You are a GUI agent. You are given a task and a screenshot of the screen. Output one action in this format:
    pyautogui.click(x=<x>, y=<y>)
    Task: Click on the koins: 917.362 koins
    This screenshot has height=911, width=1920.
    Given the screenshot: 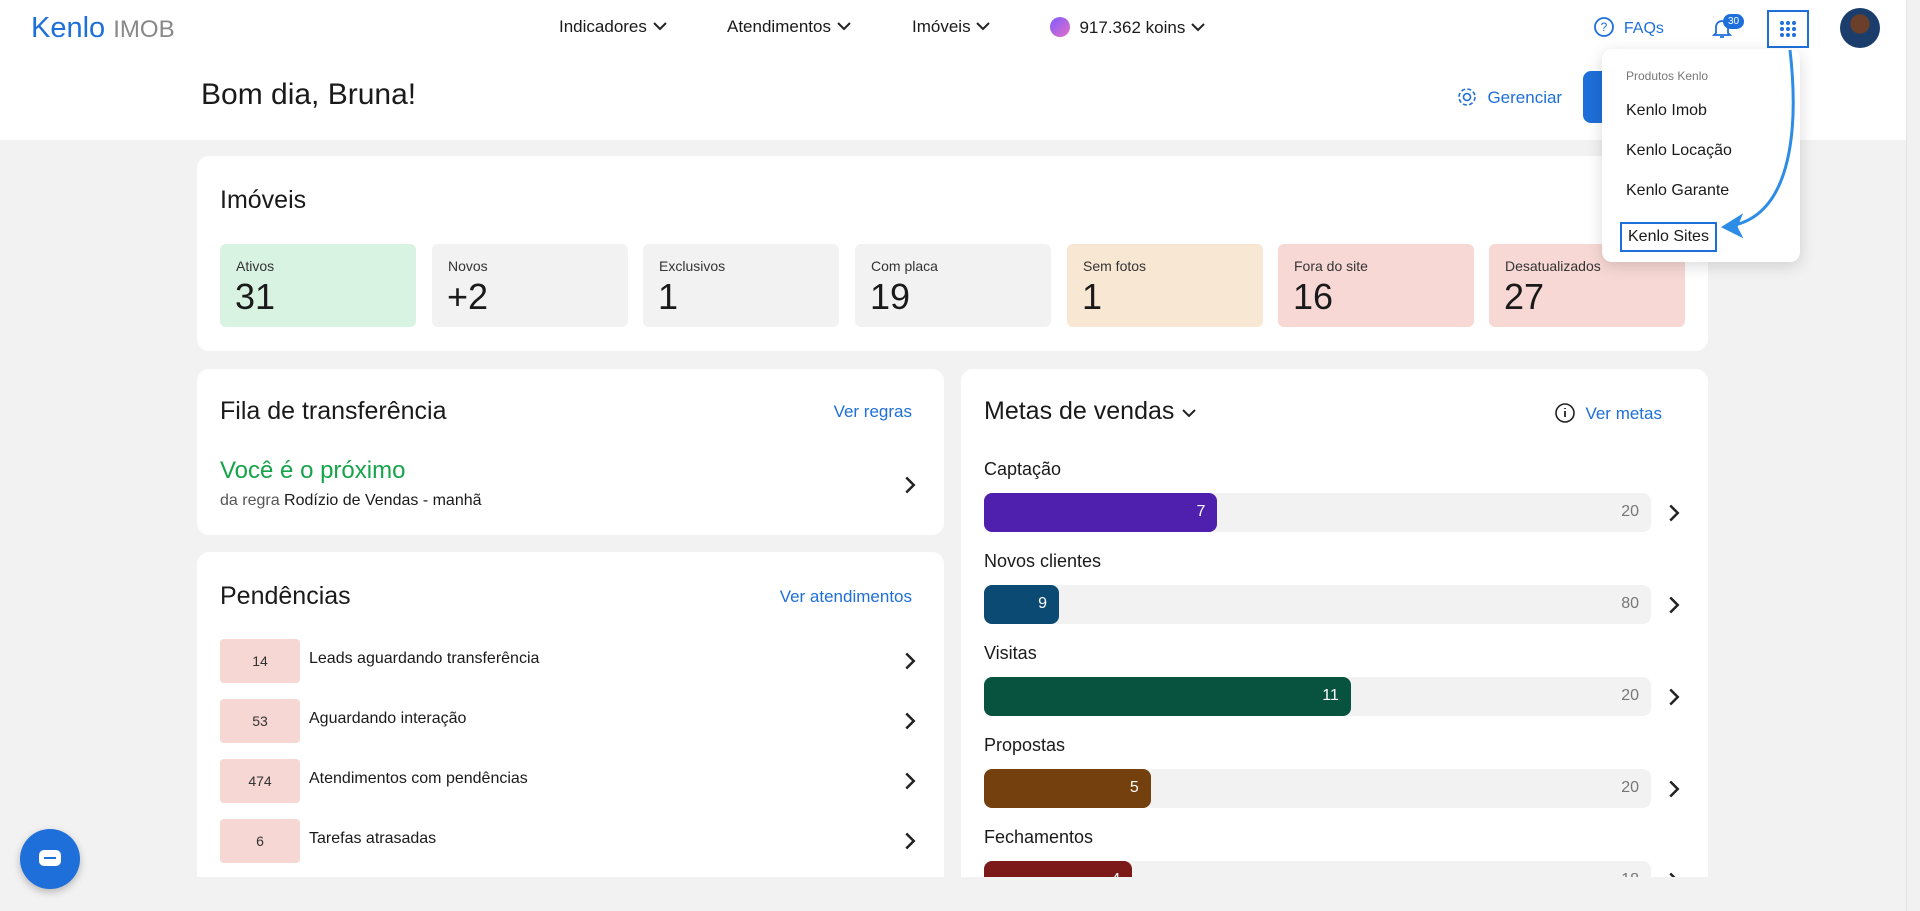 What is the action you would take?
    pyautogui.click(x=1128, y=27)
    